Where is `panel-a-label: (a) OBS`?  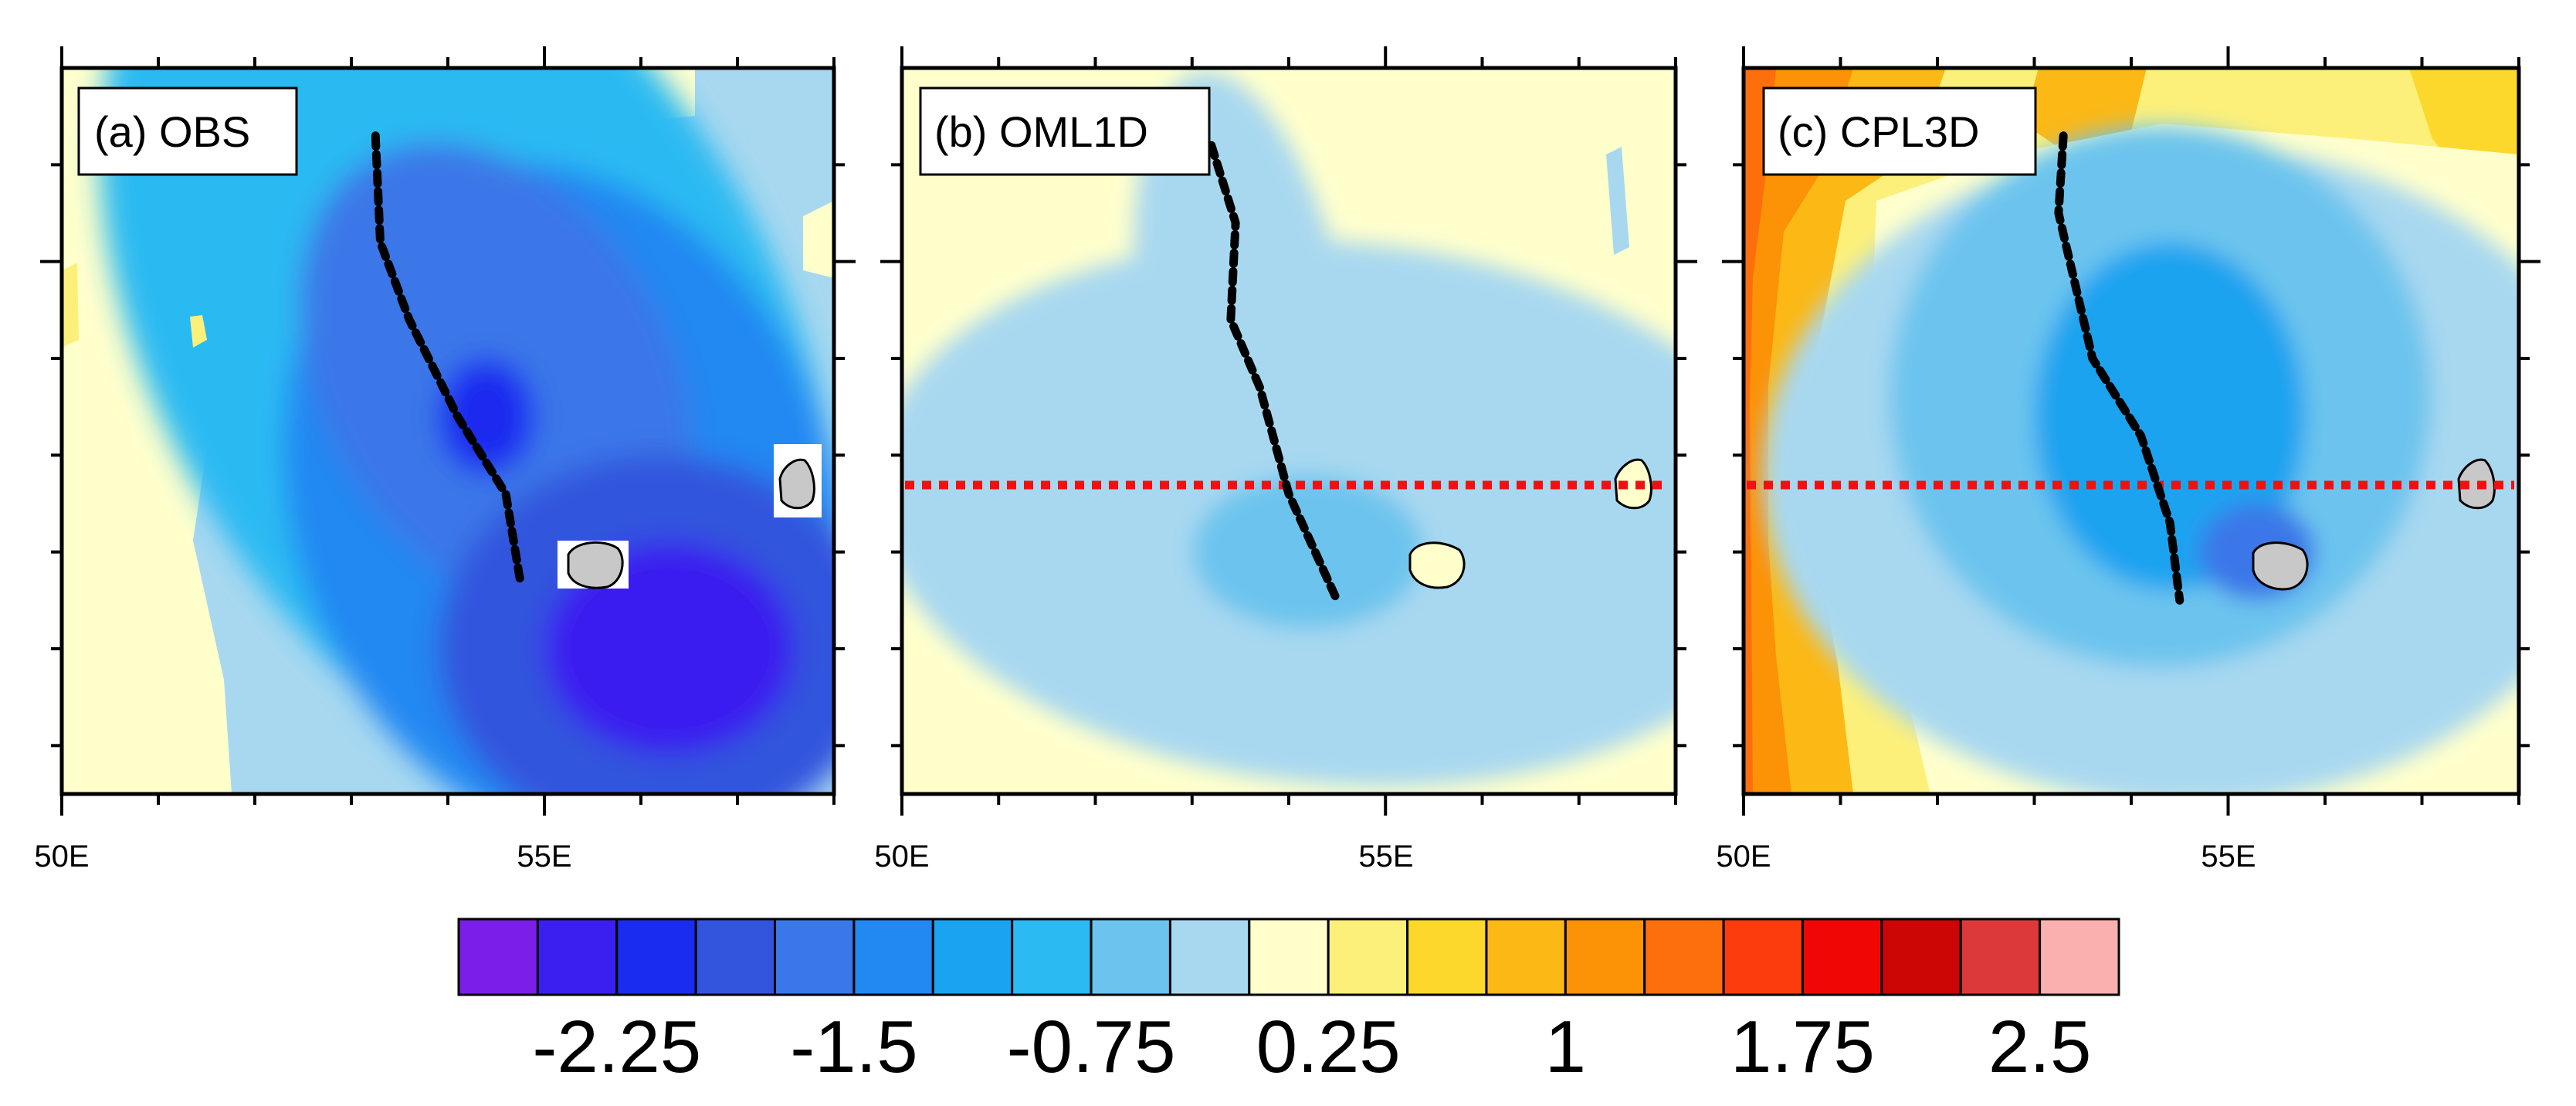
panel-a-label: (a) OBS is located at coordinates (172, 131).